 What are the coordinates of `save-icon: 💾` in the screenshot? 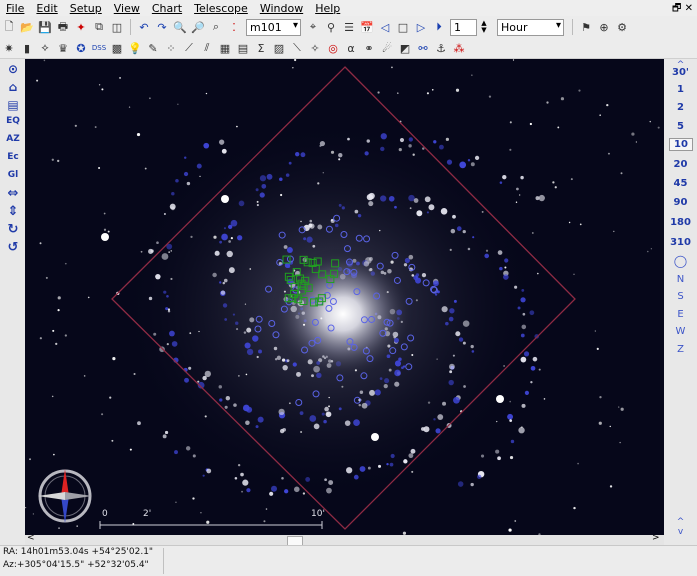 It's located at (45, 27).